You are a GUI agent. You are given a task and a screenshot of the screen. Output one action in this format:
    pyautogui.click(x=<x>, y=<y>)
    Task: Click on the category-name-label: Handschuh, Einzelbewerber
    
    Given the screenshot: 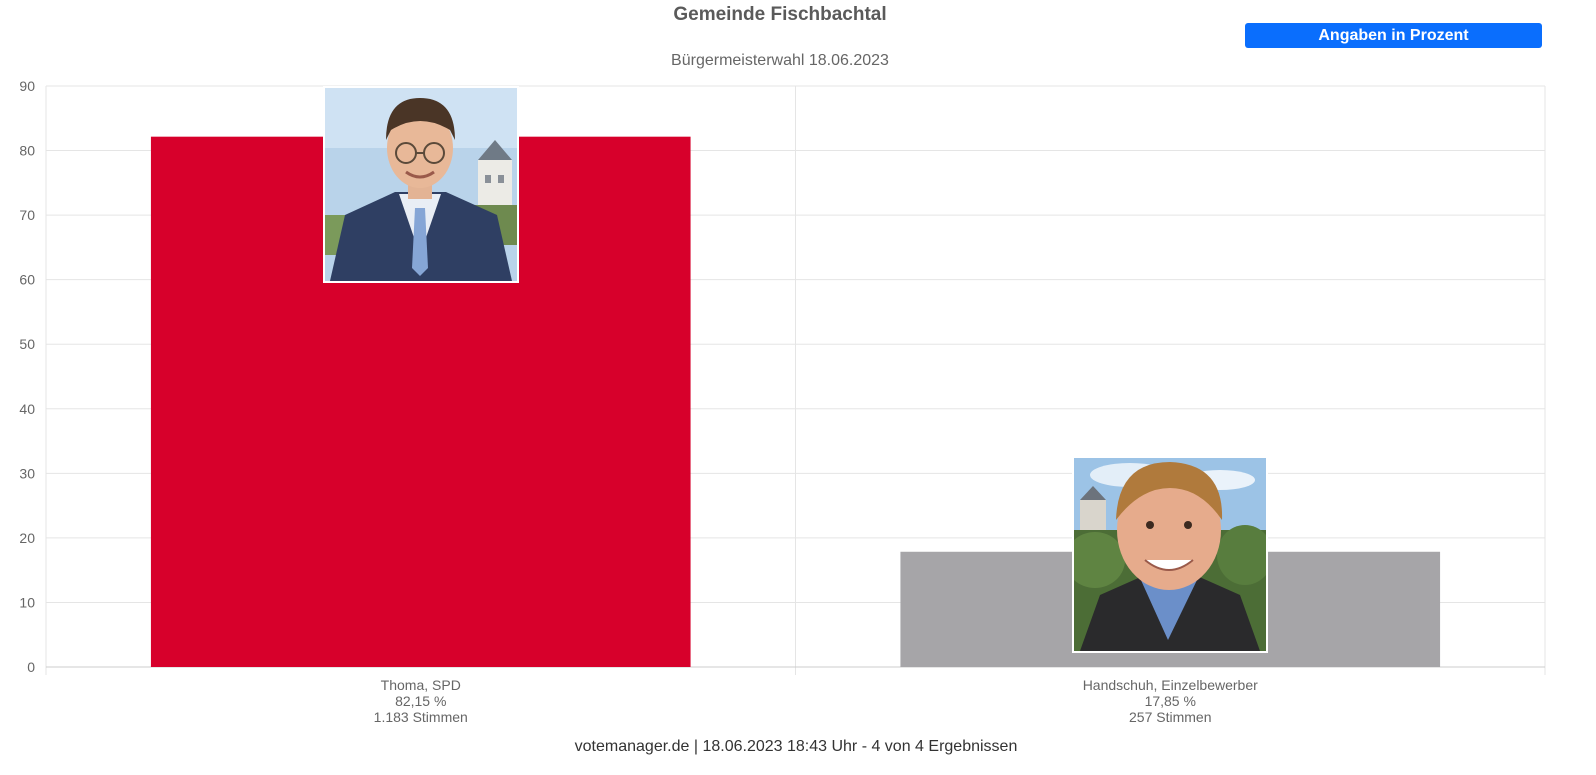 What is the action you would take?
    pyautogui.click(x=1170, y=685)
    